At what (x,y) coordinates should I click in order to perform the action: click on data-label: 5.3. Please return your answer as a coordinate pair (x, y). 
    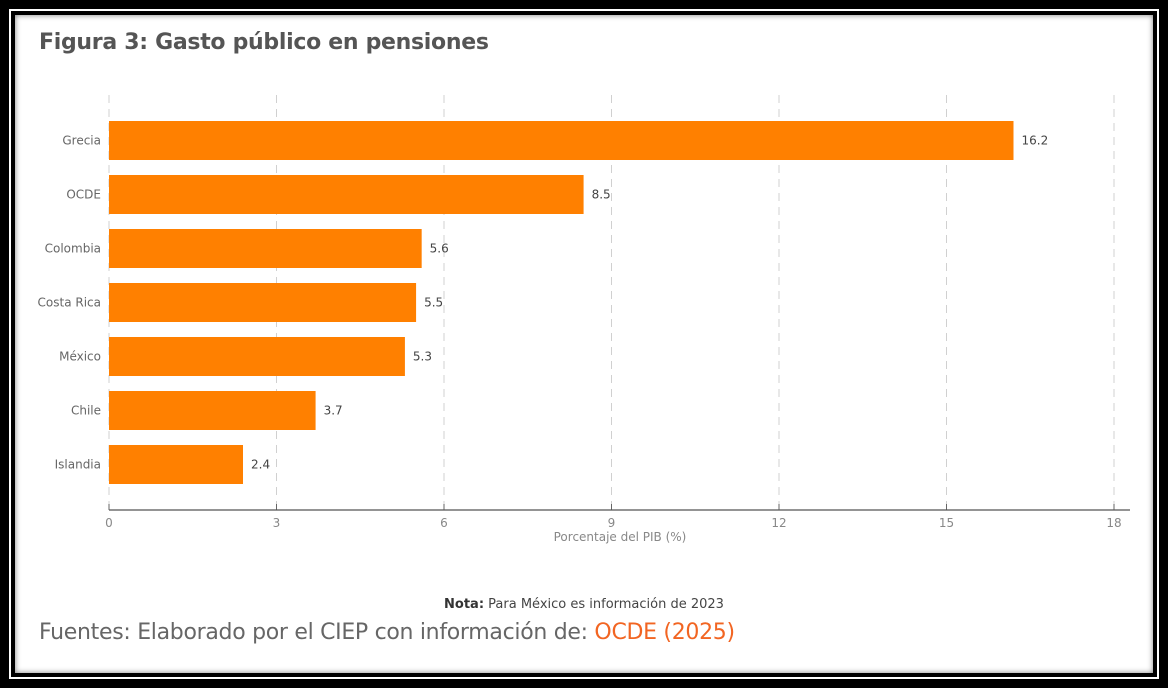
    Looking at the image, I should click on (422, 357).